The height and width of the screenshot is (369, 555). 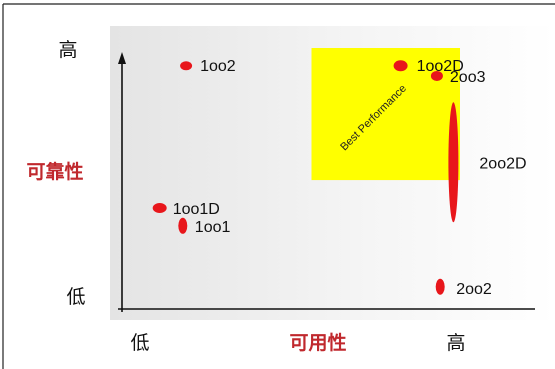 I want to click on point-2oo2, so click(x=440, y=286).